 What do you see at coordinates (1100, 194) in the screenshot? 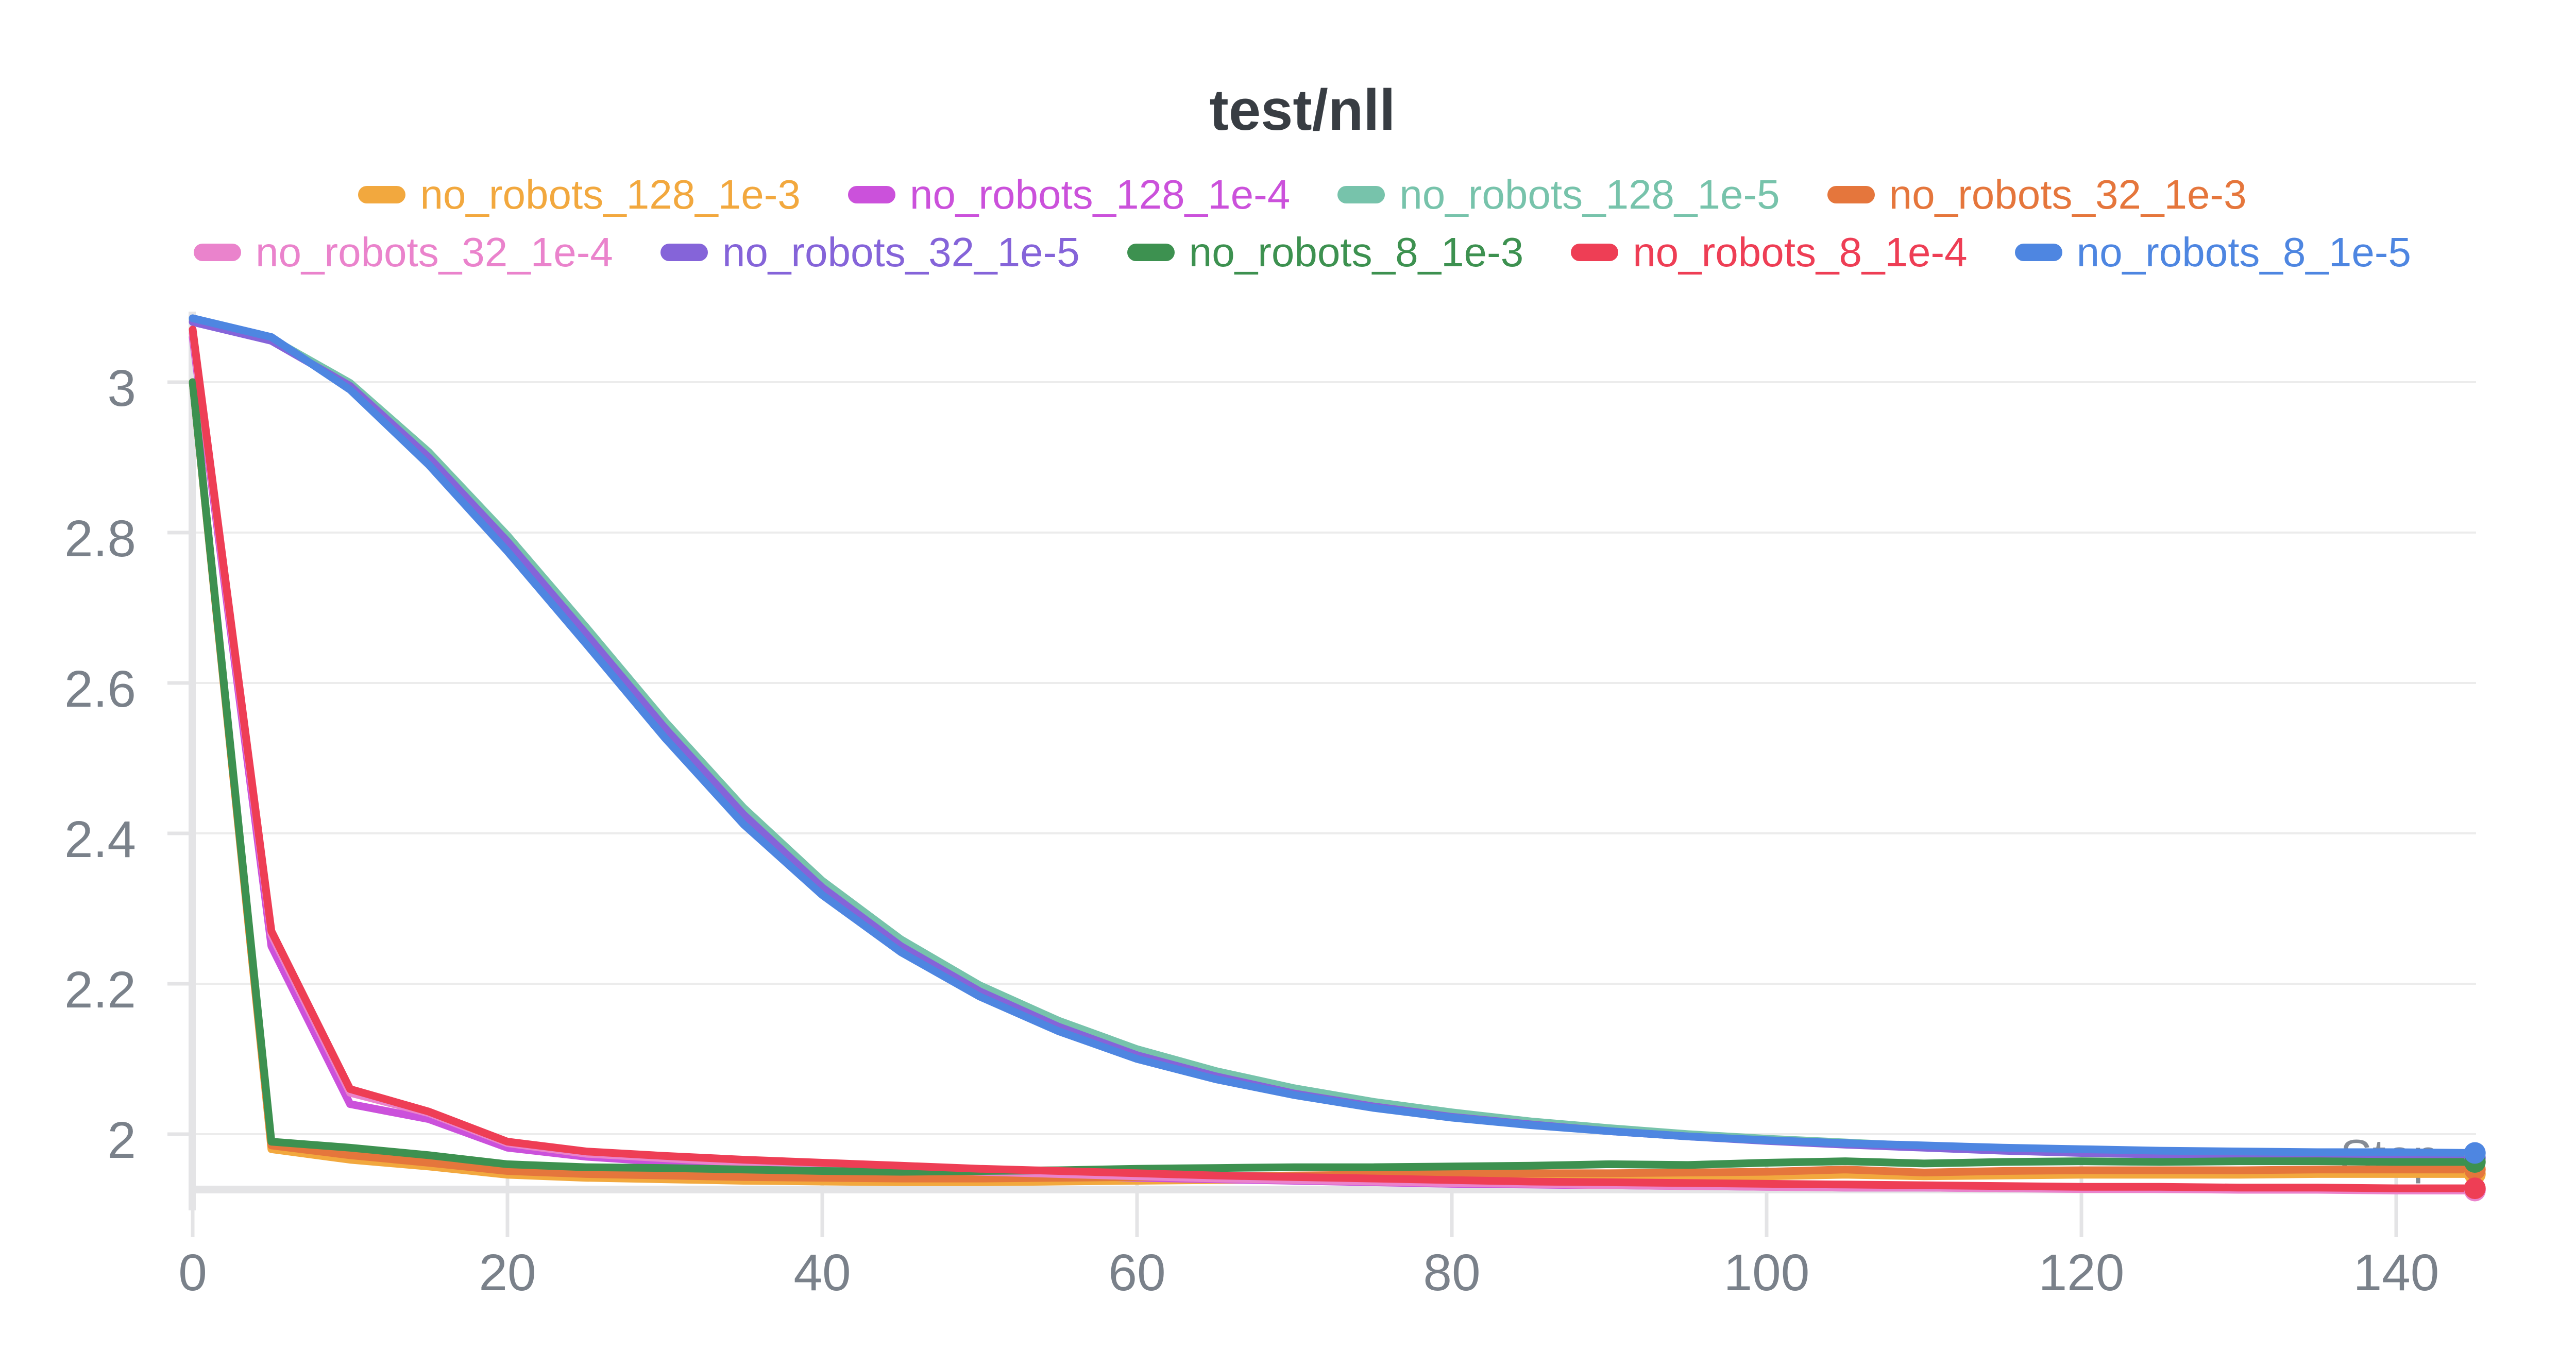
I see `legend-label: no_robots_128_1e-4` at bounding box center [1100, 194].